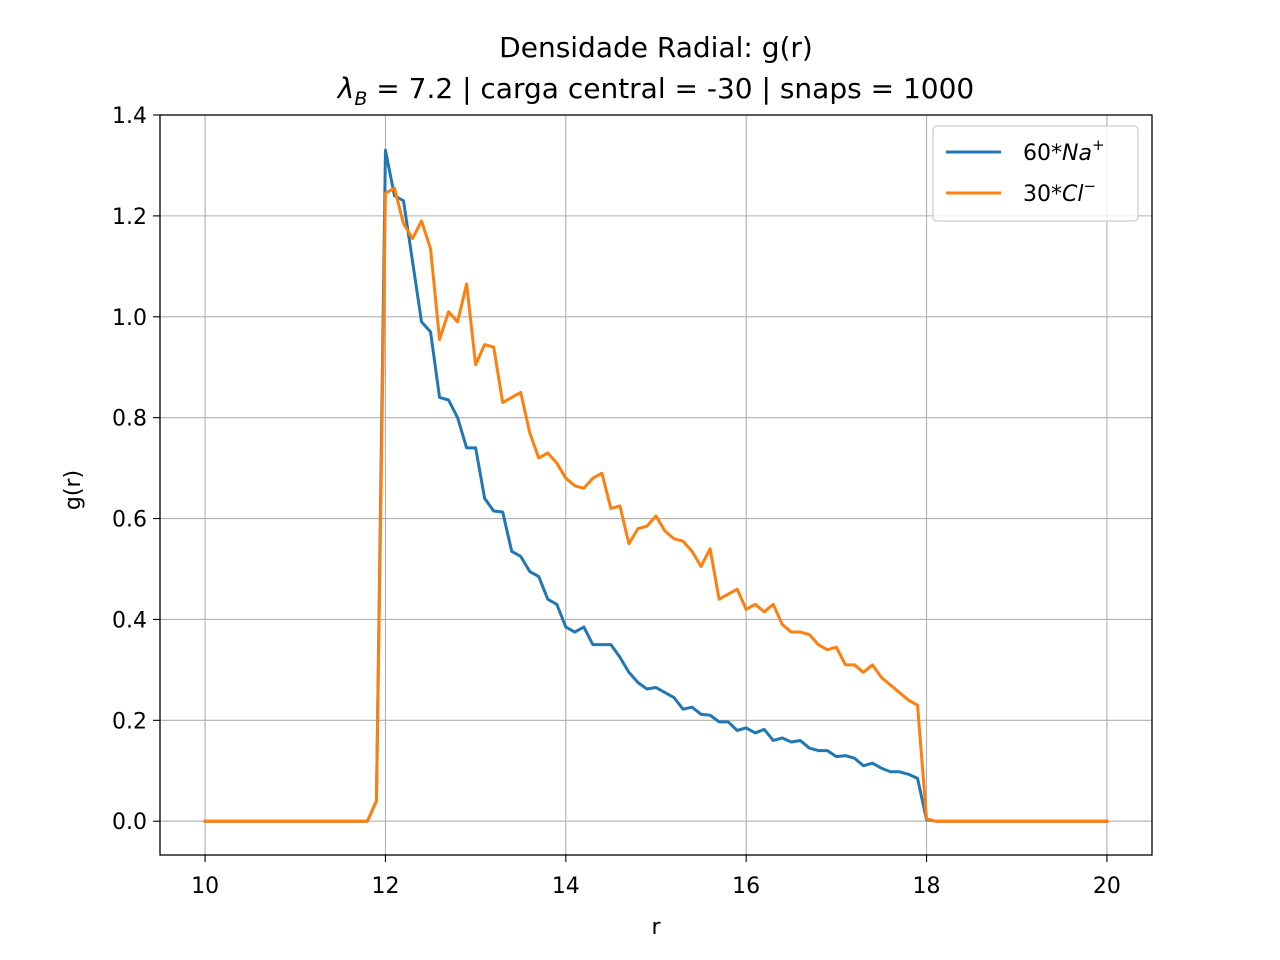 The image size is (1280, 960). I want to click on lambda-subscript: B, so click(360, 99).